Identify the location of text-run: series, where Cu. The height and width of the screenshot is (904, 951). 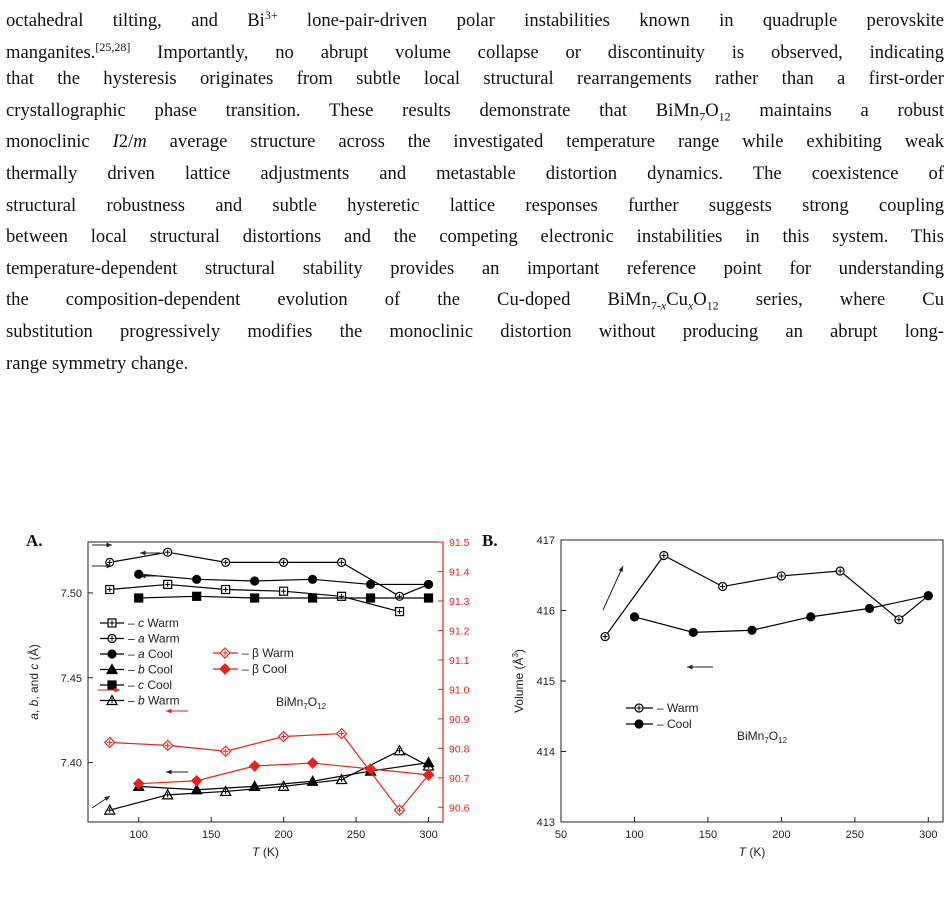
(831, 300).